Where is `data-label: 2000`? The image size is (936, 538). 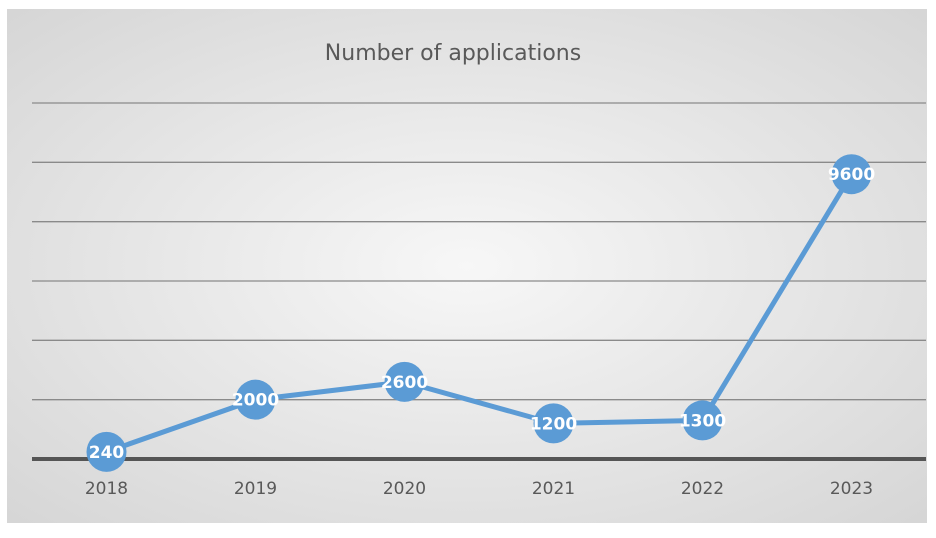
data-label: 2000 is located at coordinates (255, 401).